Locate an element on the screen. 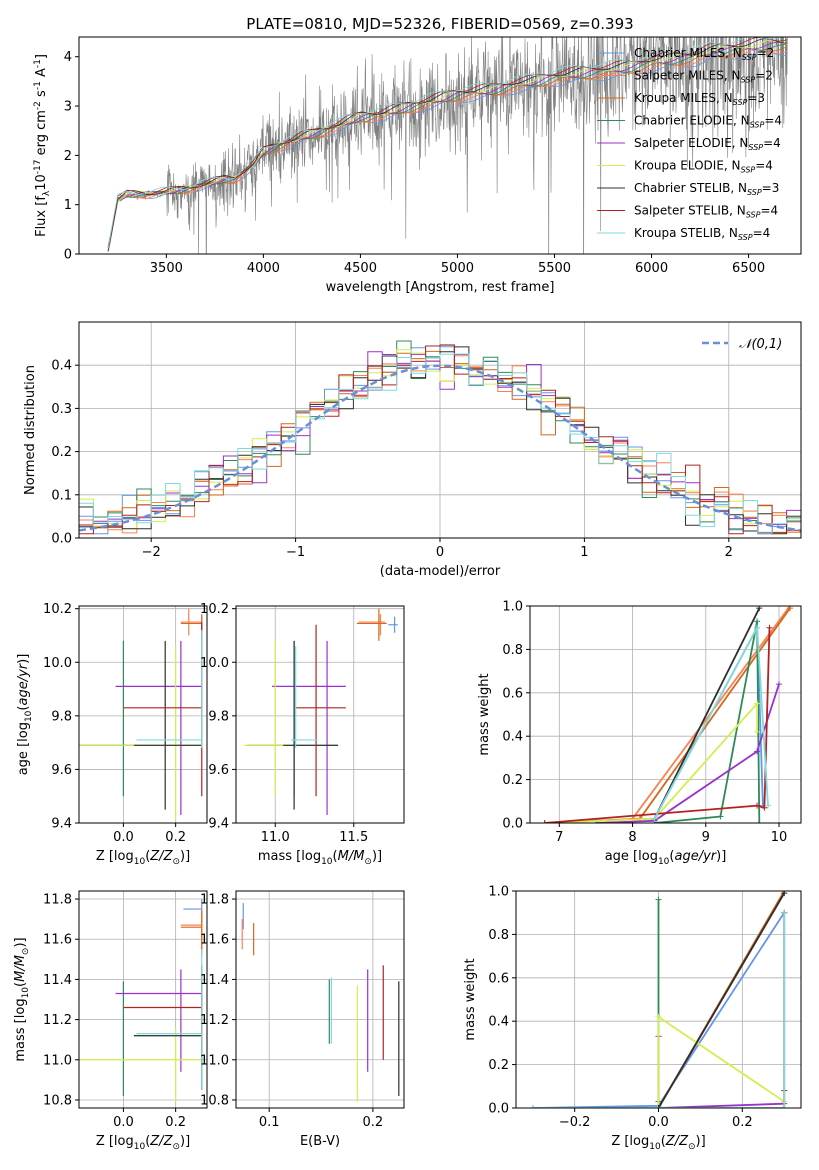 The image size is (819, 1170). y-tick-label: 0 is located at coordinates (68, 255).